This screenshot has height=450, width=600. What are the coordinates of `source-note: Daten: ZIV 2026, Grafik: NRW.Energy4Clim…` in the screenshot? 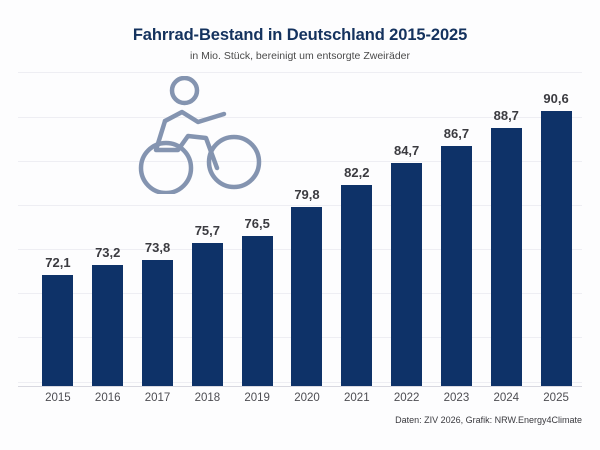 It's located at (488, 420).